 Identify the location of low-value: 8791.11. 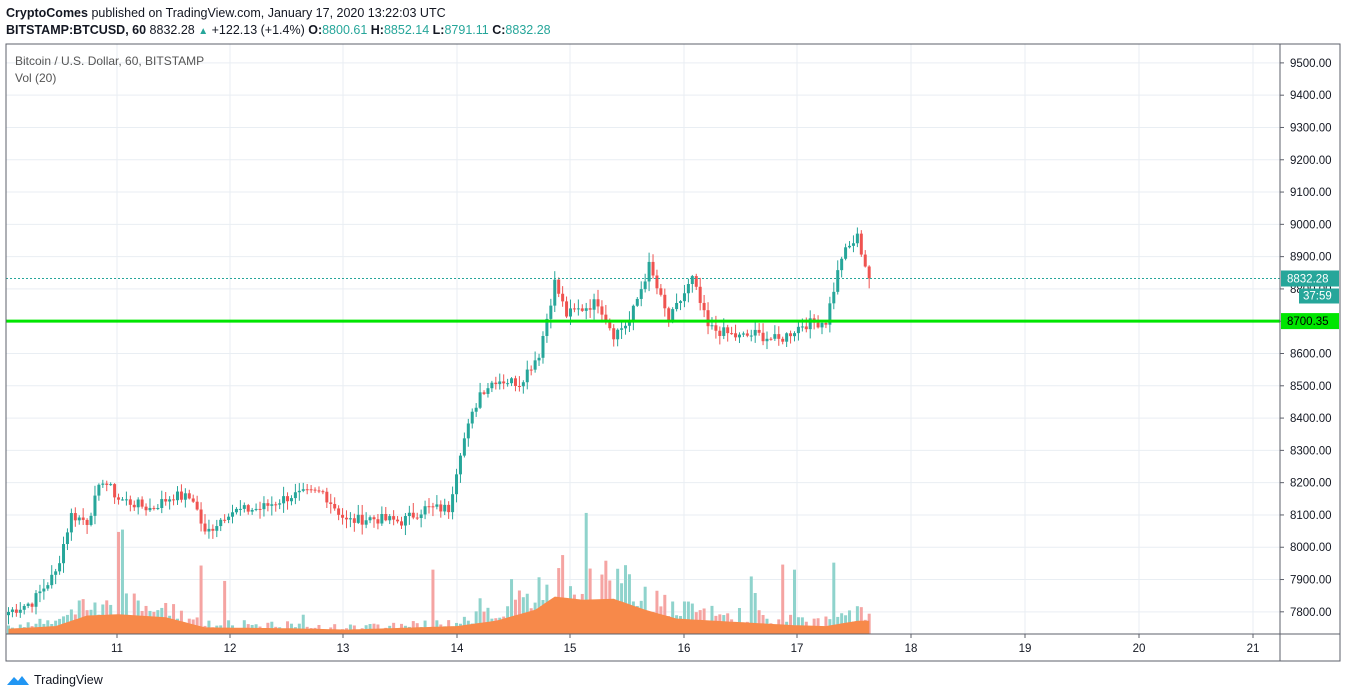
(466, 30).